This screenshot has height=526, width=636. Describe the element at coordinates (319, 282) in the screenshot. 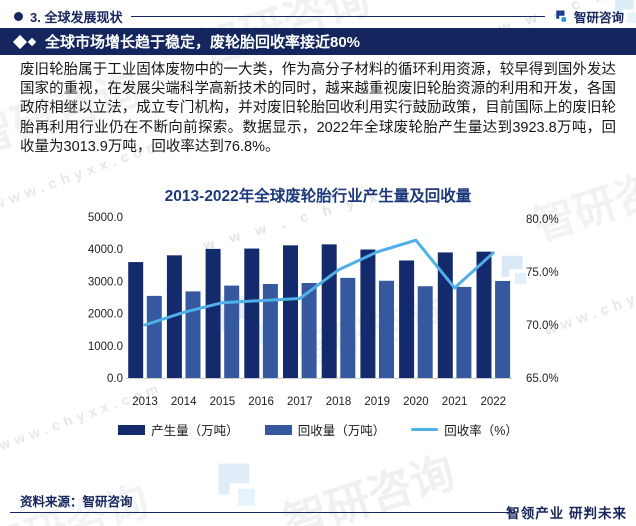

I see `recovery-rate-line` at that location.